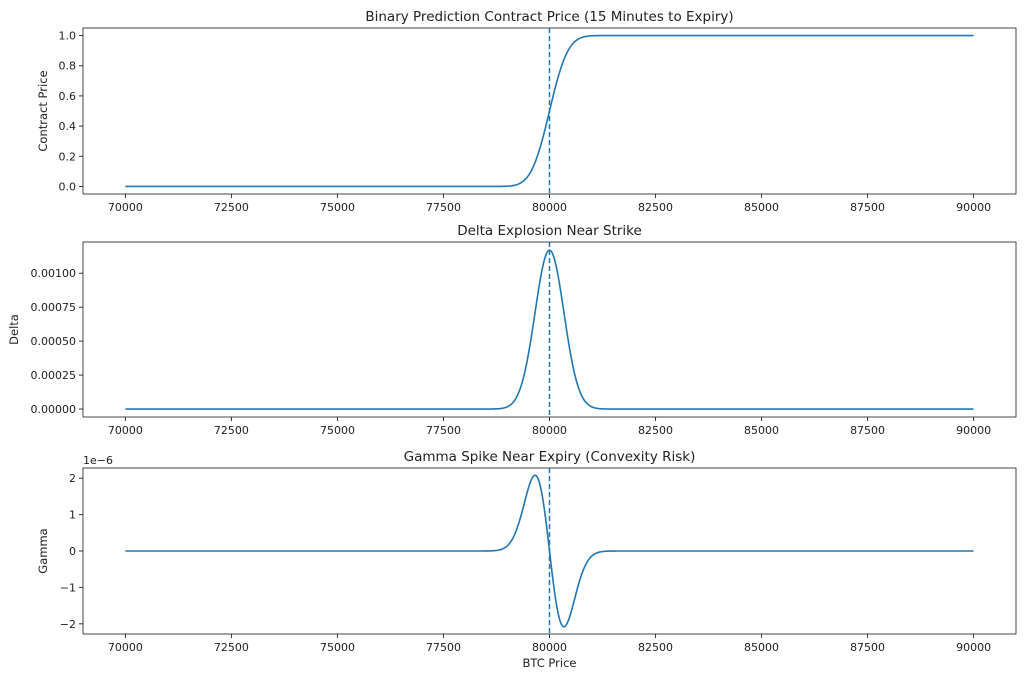 The image size is (1024, 684). I want to click on y-offset-text: 1e−6, so click(98, 460).